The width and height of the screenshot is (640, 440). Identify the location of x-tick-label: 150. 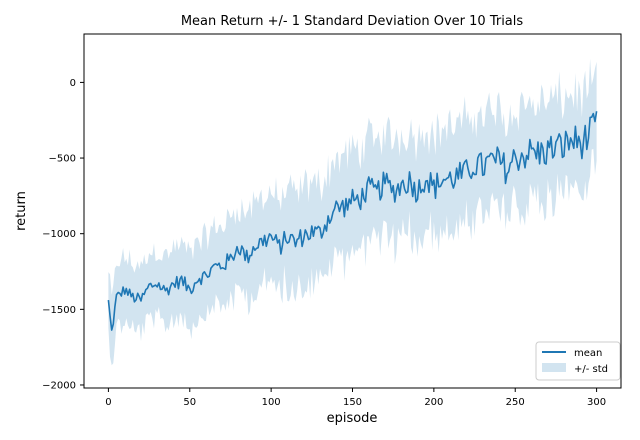
(352, 402).